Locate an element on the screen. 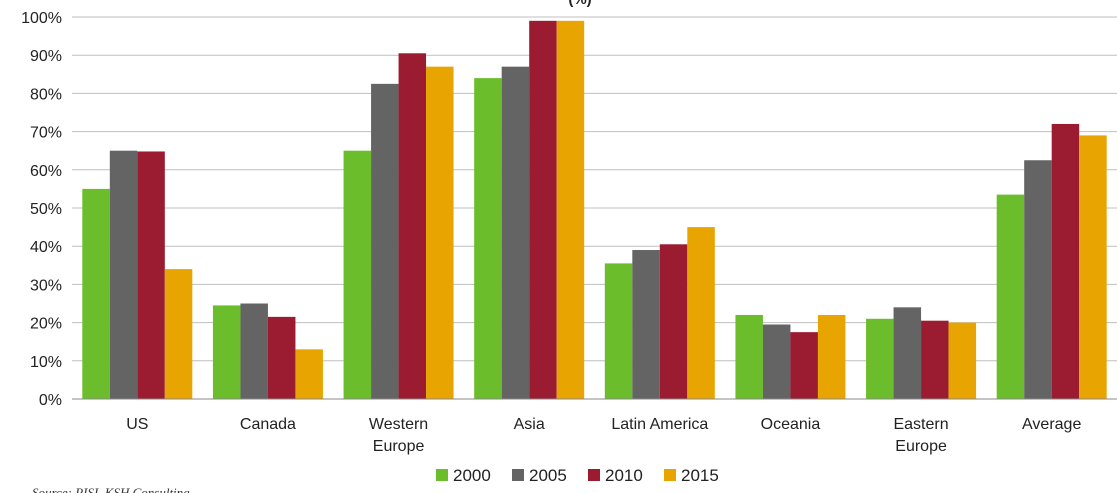 The width and height of the screenshot is (1117, 493). legend-swatch-2010 is located at coordinates (594, 475).